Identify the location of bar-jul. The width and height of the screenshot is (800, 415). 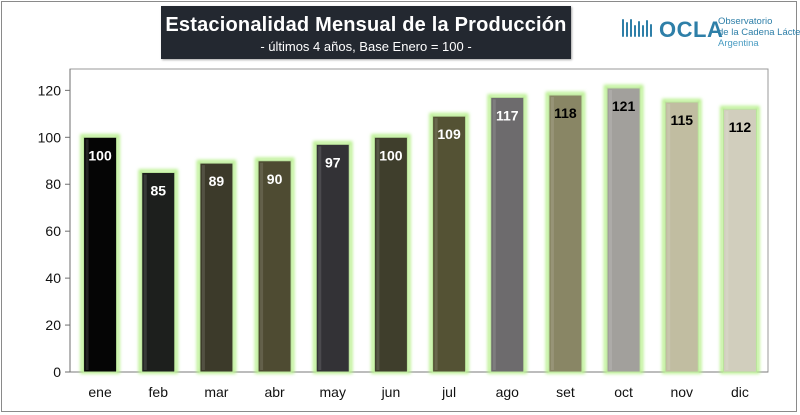
(449, 244).